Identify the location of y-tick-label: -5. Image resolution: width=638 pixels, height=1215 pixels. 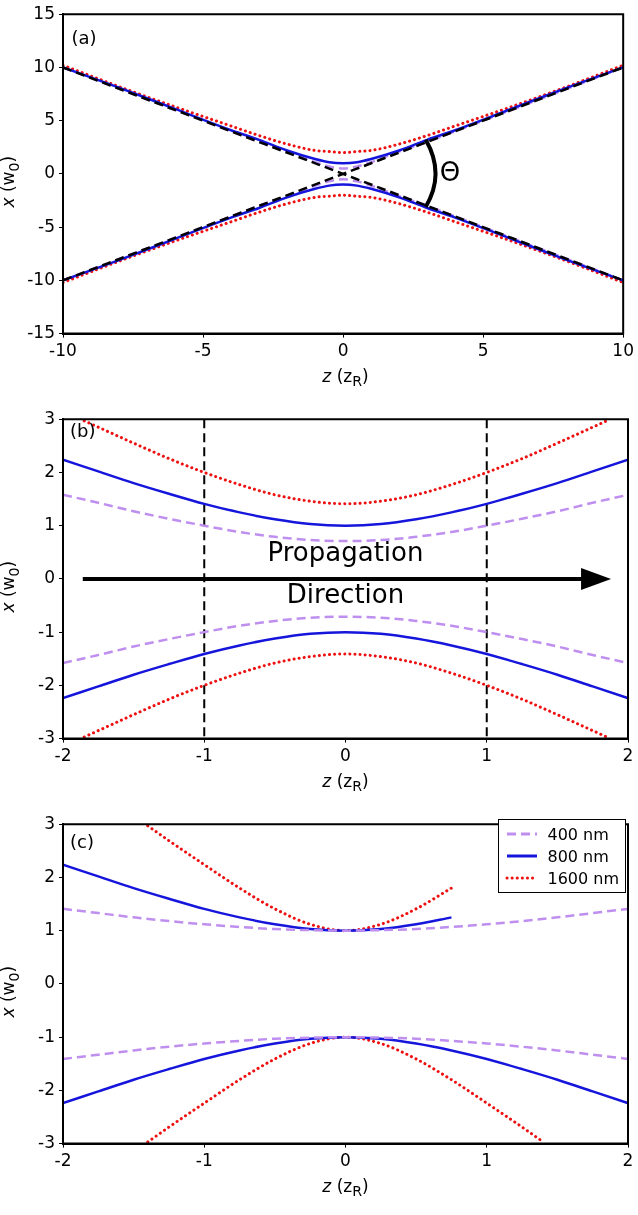
(46, 225).